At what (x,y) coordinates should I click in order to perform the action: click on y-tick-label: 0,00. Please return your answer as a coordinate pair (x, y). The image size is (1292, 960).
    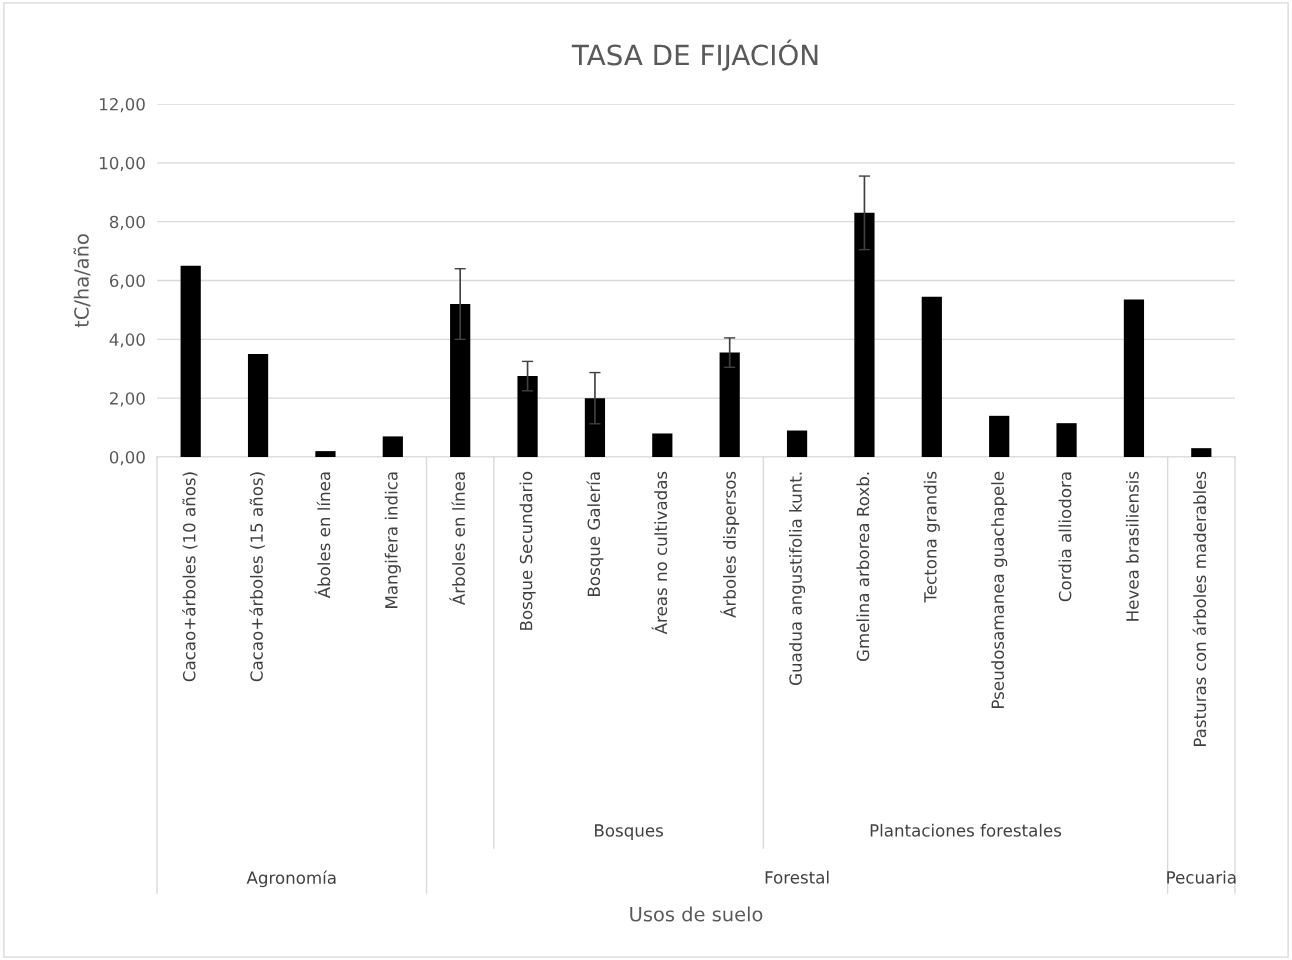
    Looking at the image, I should click on (127, 458).